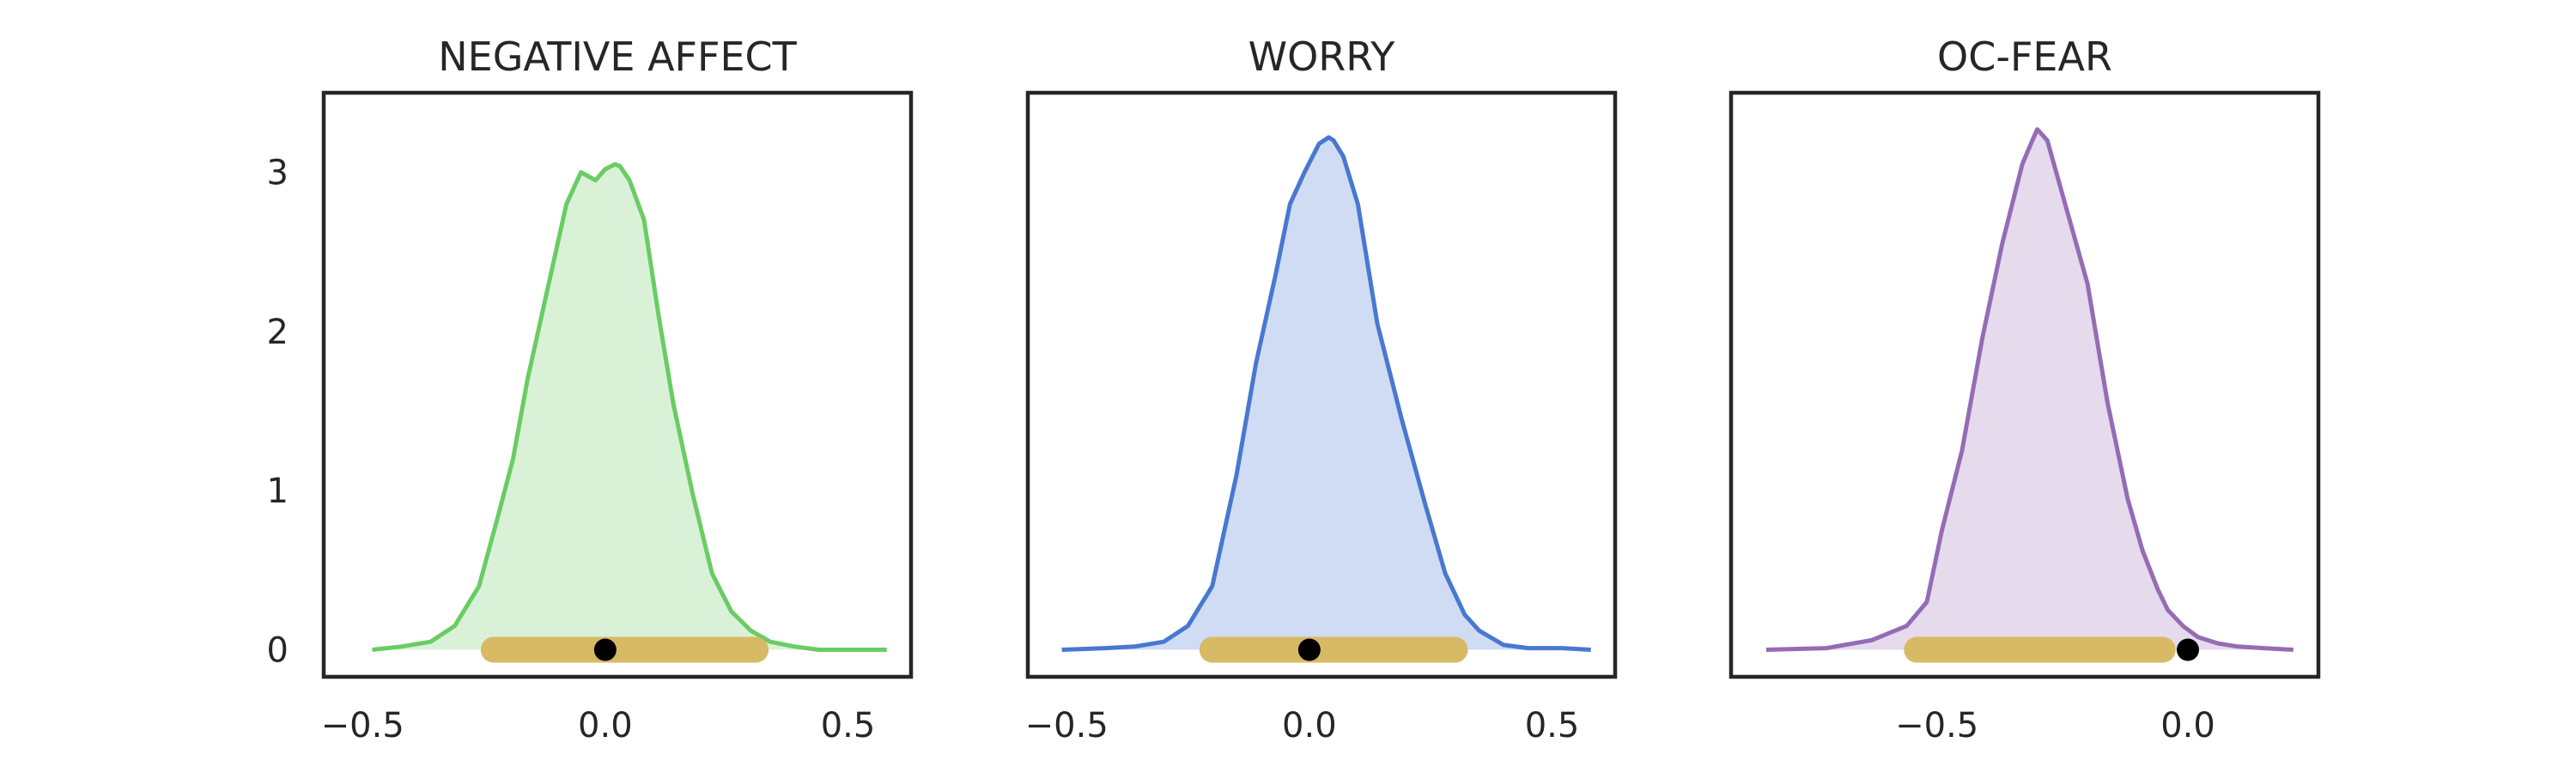 Image resolution: width=2576 pixels, height=773 pixels. I want to click on y-tick-label: 0, so click(278, 651).